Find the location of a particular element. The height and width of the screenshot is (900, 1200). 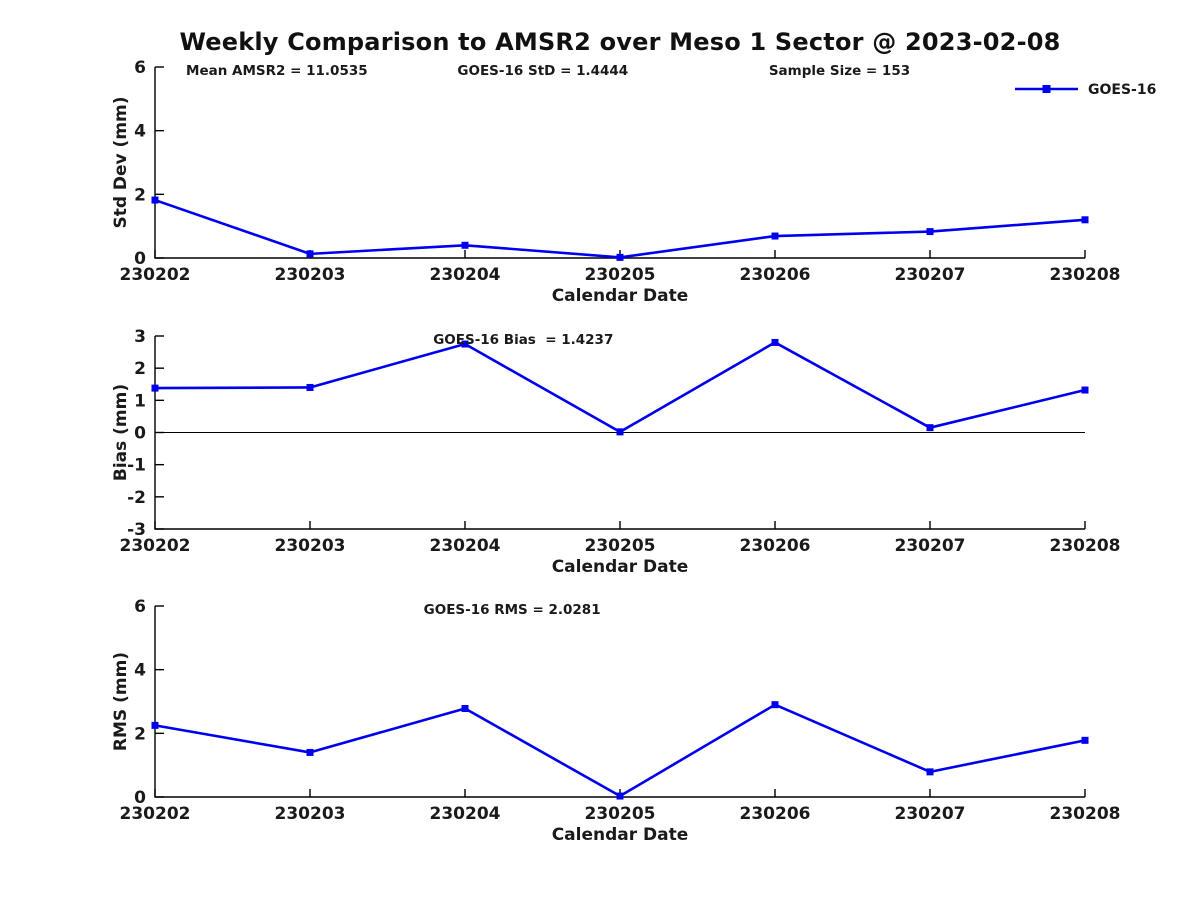

std-dev-series-line is located at coordinates (620, 228).